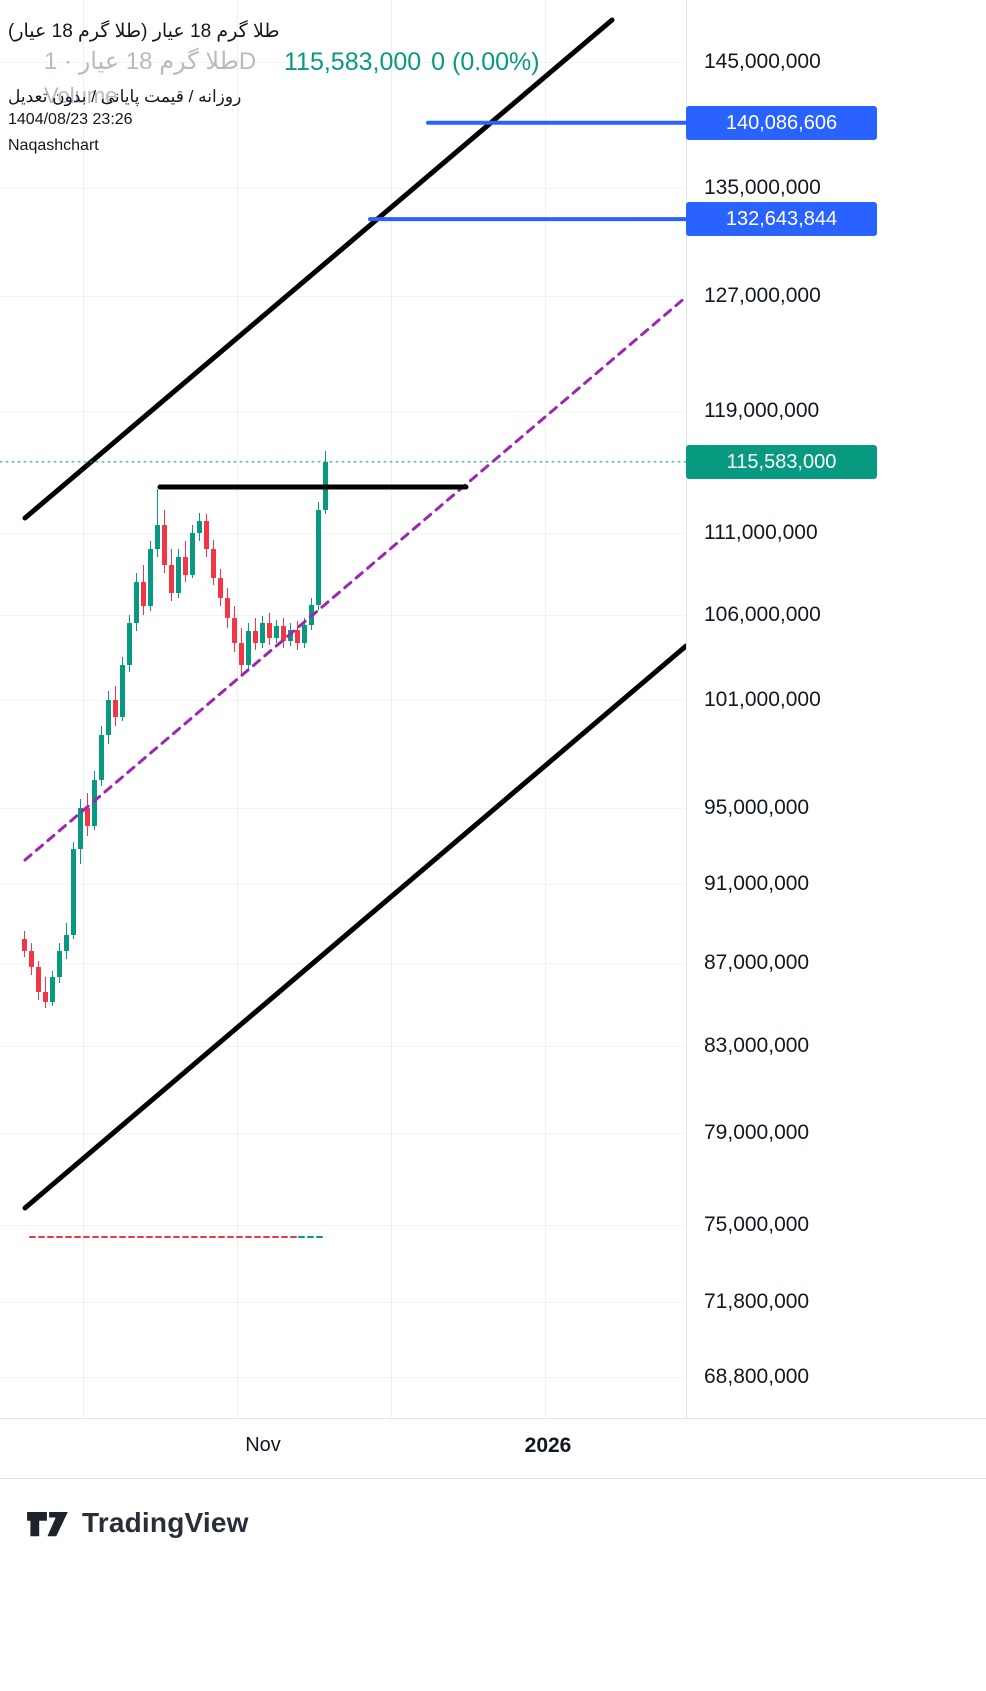 This screenshot has height=1691, width=986. I want to click on price-axis-badge: 132,643,844, so click(781, 219).